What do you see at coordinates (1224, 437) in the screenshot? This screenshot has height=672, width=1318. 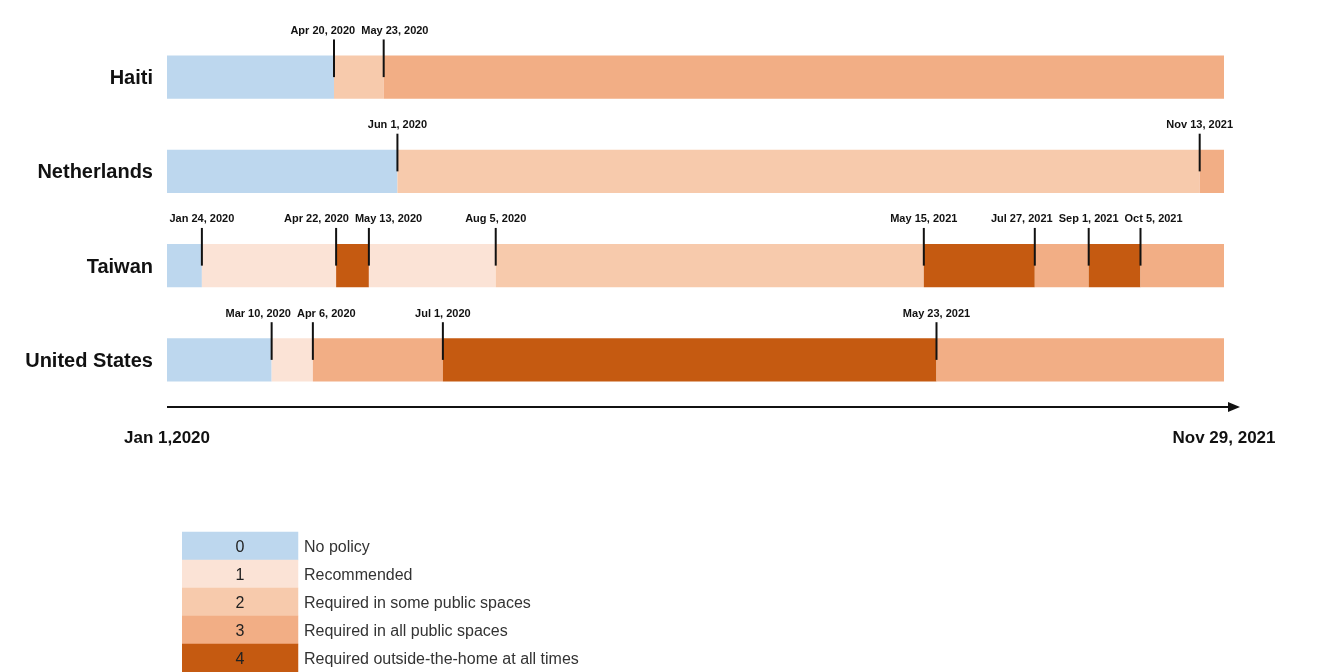 I see `text: Nov 29, 2021` at bounding box center [1224, 437].